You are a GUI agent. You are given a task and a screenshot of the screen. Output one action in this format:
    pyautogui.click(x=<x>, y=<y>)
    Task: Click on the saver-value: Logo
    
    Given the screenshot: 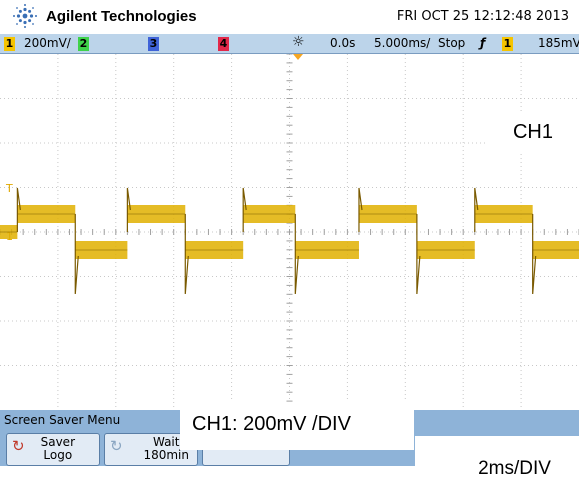 What is the action you would take?
    pyautogui.click(x=58, y=455)
    